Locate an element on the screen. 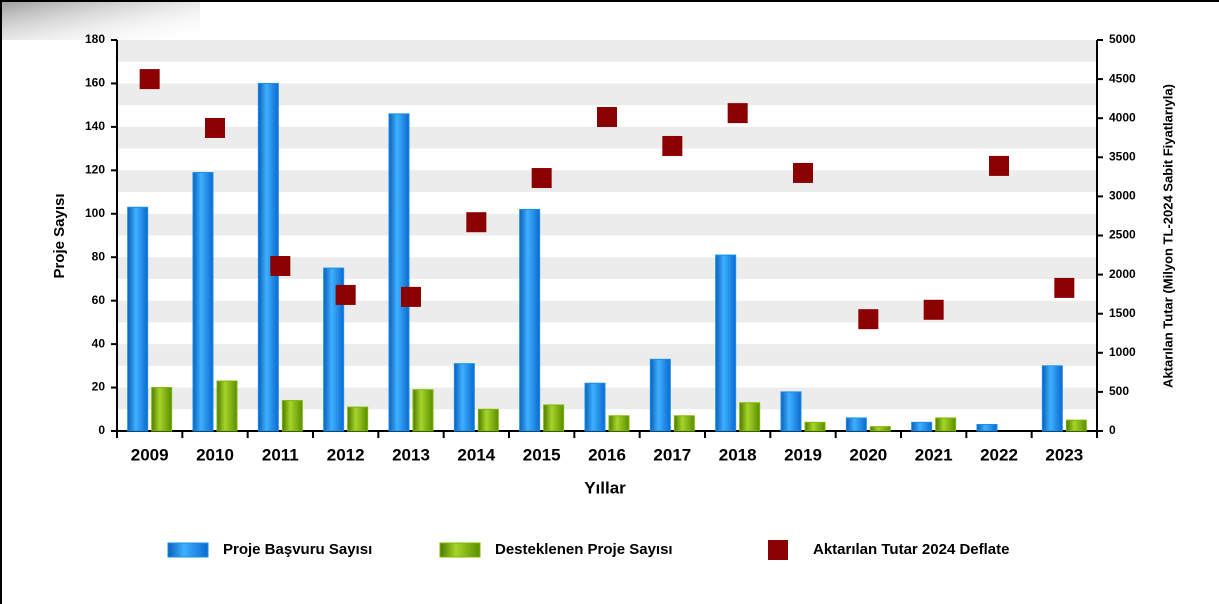 This screenshot has height=604, width=1219. y2-tick-label: 1000 is located at coordinates (1122, 352).